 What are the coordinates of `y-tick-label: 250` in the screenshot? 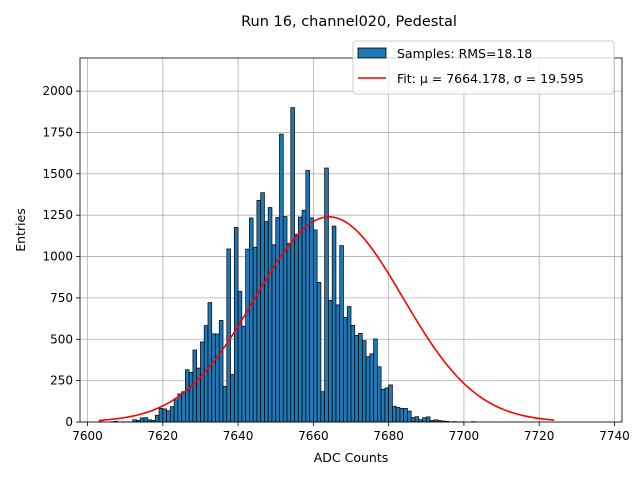 It's located at (61, 381).